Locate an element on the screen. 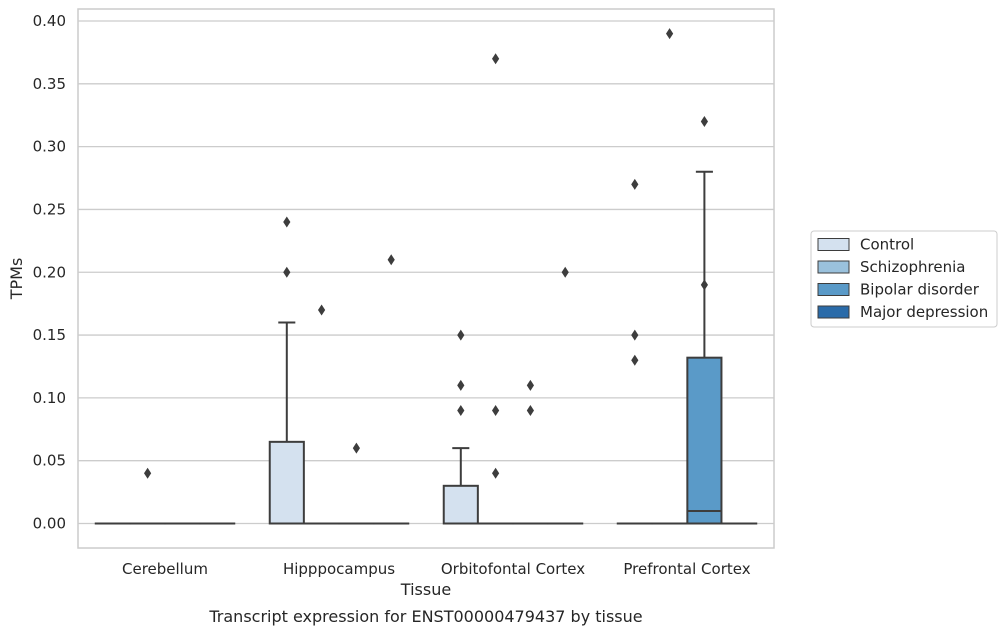 The height and width of the screenshot is (634, 1007). x-axis-label: Tissue is located at coordinates (425, 589).